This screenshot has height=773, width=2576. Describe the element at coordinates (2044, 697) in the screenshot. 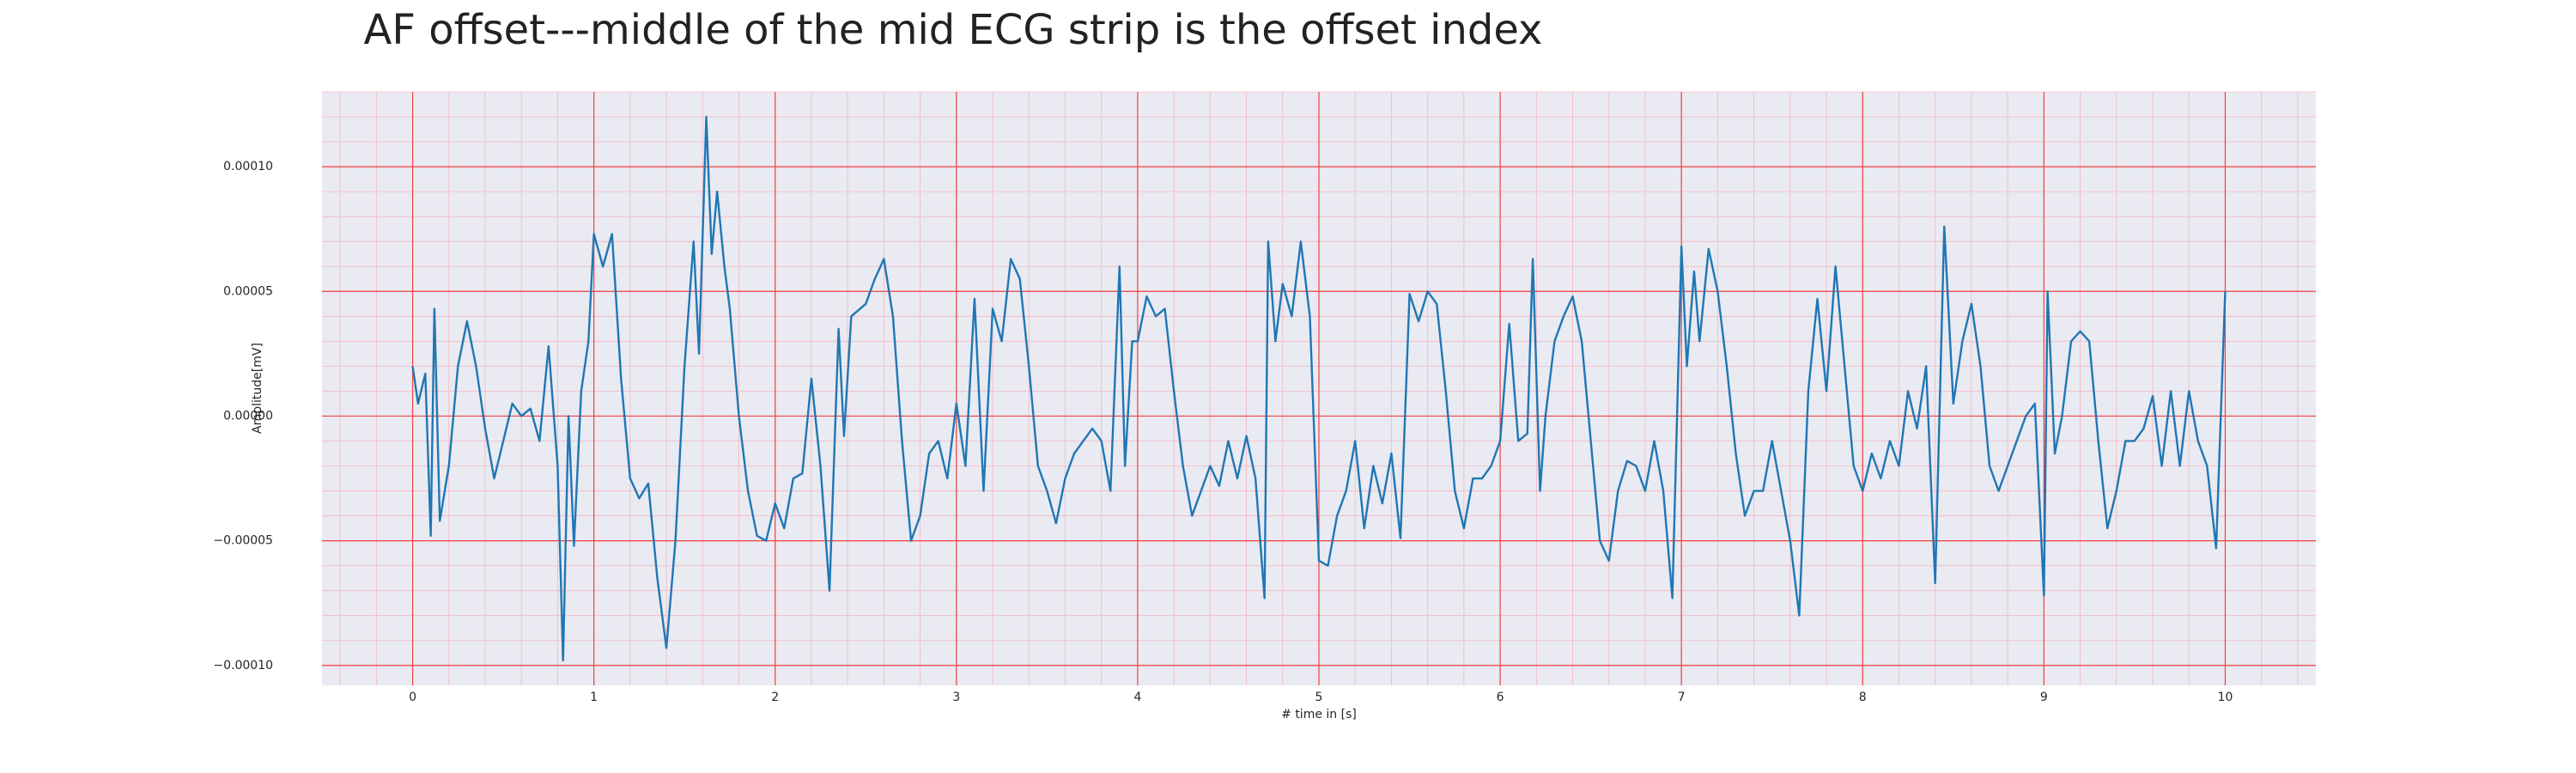

I see `x-tick-label: 9` at that location.